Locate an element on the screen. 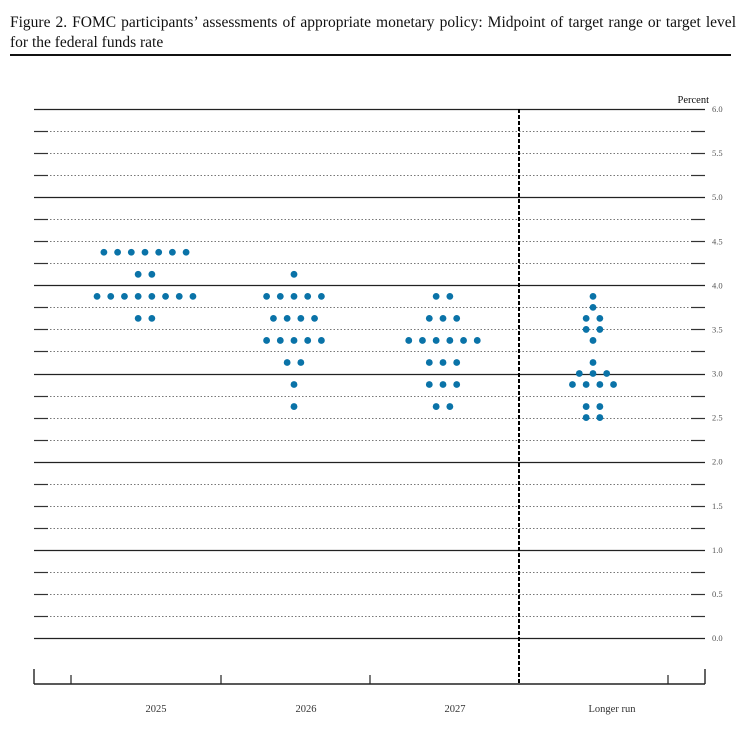 This screenshot has height=733, width=748. y-tick-label: 1.0 is located at coordinates (717, 550).